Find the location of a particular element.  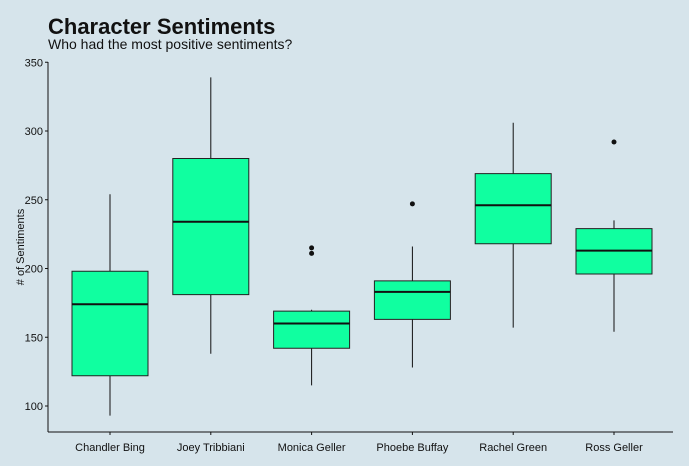

chart-title: Character Sentiments is located at coordinates (162, 26).